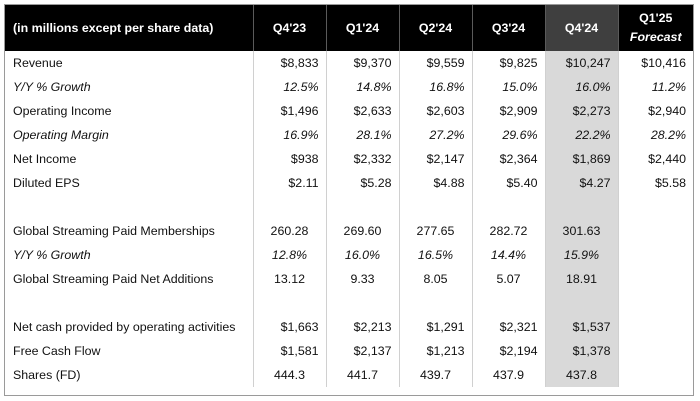 The image size is (700, 401). What do you see at coordinates (436, 87) in the screenshot?
I see `cell-q2-24: 16.8%` at bounding box center [436, 87].